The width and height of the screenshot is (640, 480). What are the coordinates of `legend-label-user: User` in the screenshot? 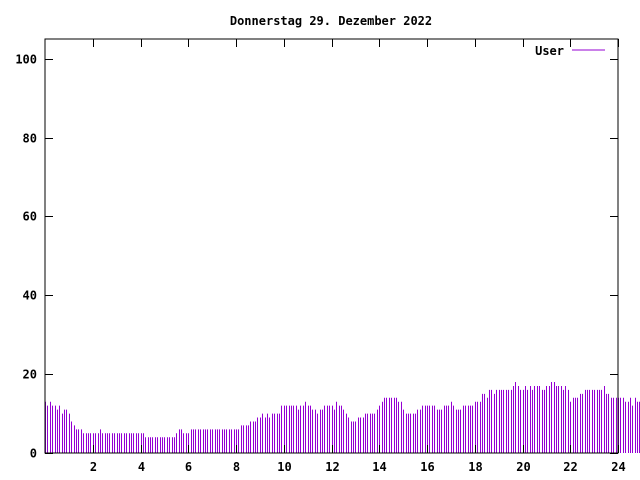 It's located at (549, 51).